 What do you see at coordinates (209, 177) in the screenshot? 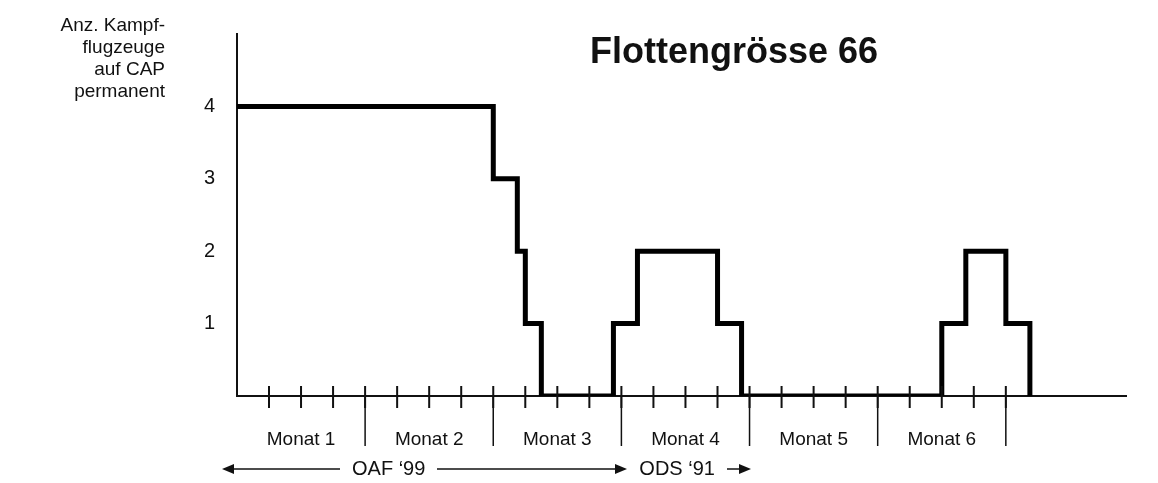
I see `y-tick-label: 3` at bounding box center [209, 177].